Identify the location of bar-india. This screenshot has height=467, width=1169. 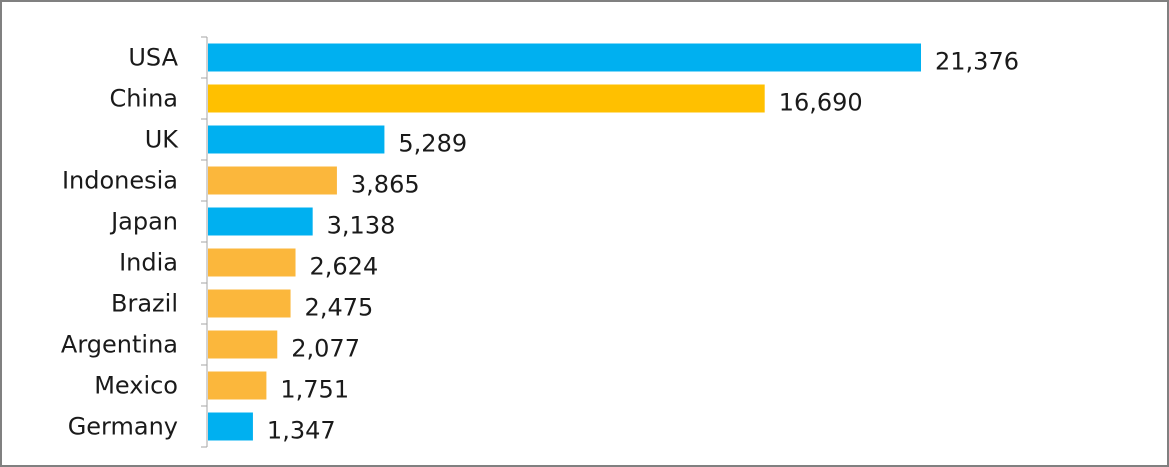
(252, 262).